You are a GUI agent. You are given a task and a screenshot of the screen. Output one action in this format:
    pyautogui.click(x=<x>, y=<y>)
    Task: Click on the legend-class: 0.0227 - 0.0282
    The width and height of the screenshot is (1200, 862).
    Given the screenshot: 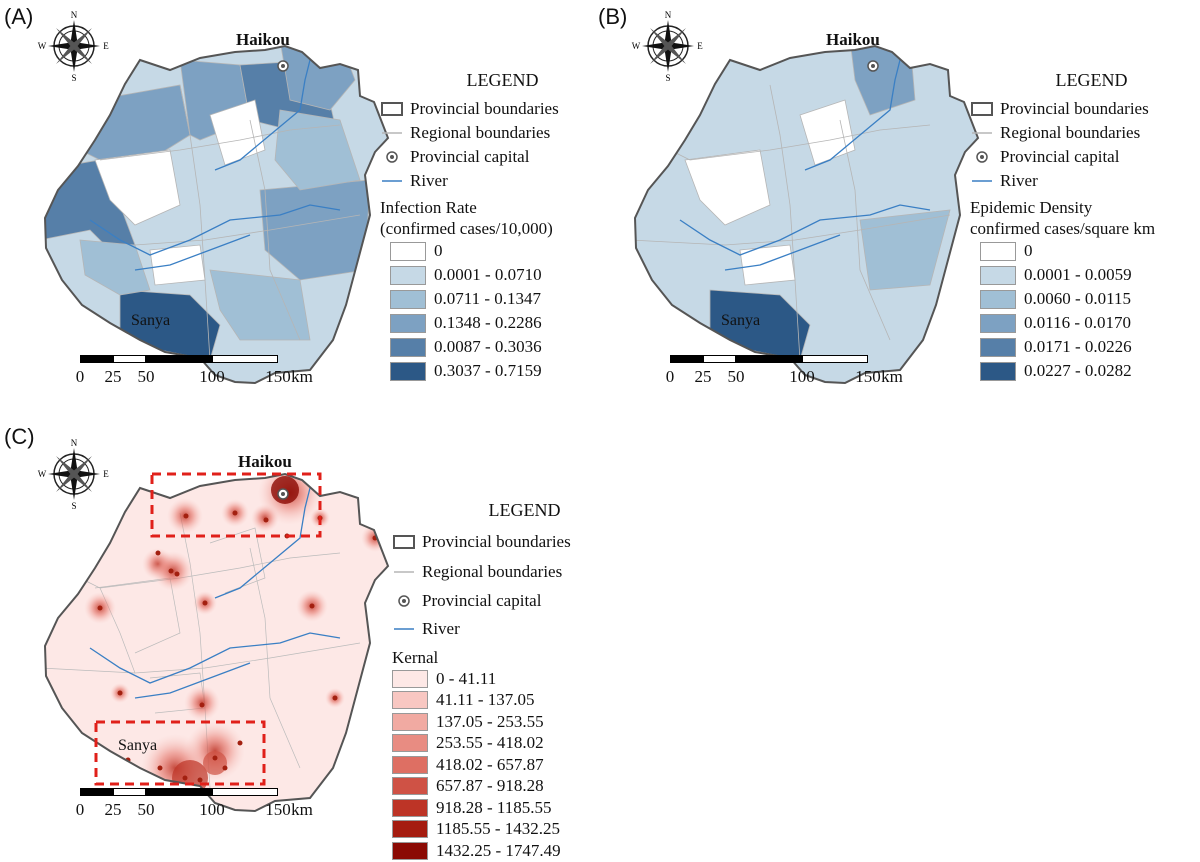 What is the action you would take?
    pyautogui.click(x=1084, y=371)
    